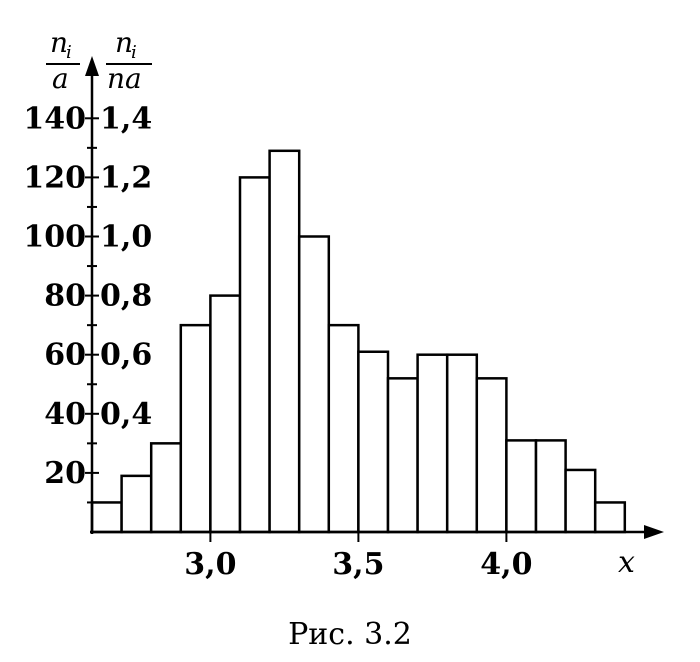 This screenshot has width=700, height=662. What do you see at coordinates (126, 118) in the screenshot?
I see `y-tick-label-right: 1,4` at bounding box center [126, 118].